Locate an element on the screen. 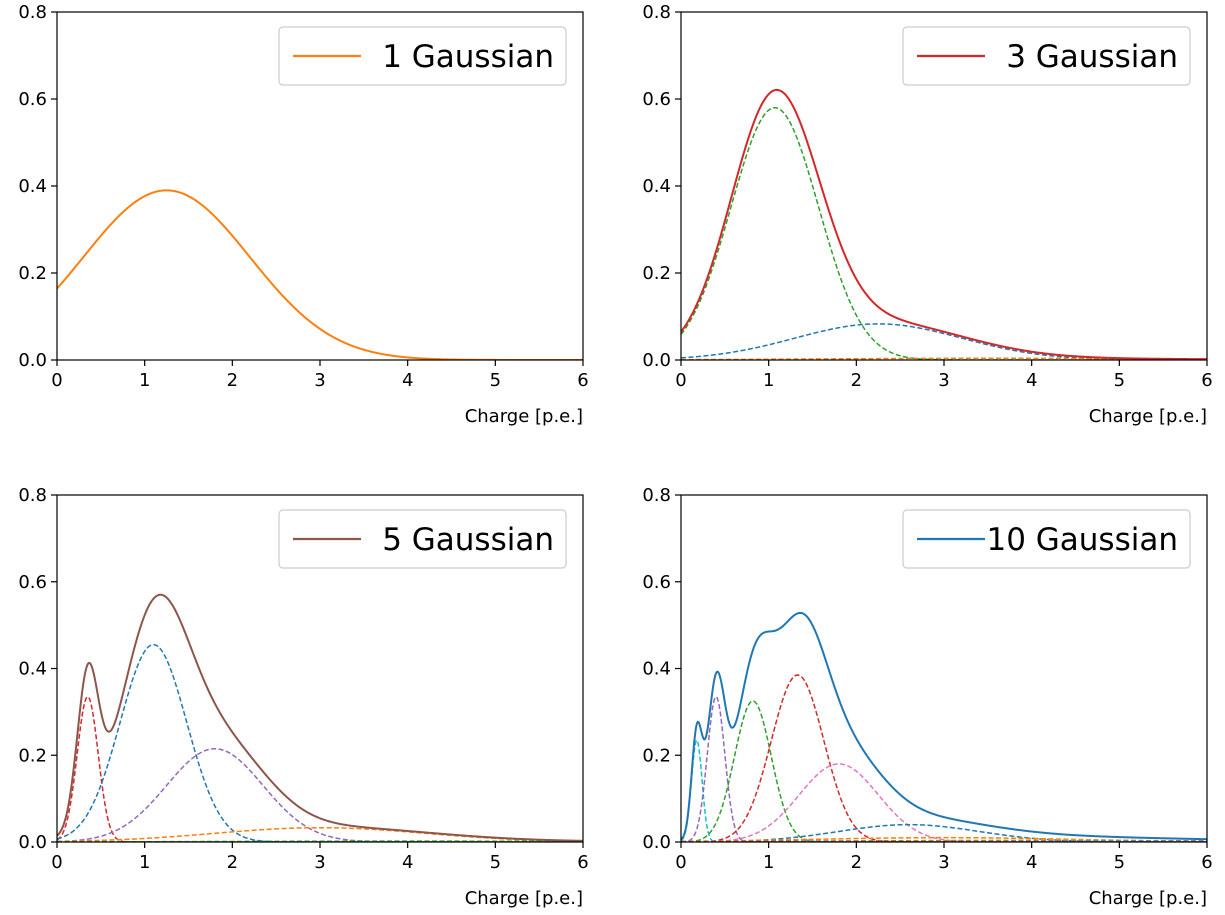 This screenshot has width=1225, height=915. legend-label: 10 Gaussian is located at coordinates (1082, 540).